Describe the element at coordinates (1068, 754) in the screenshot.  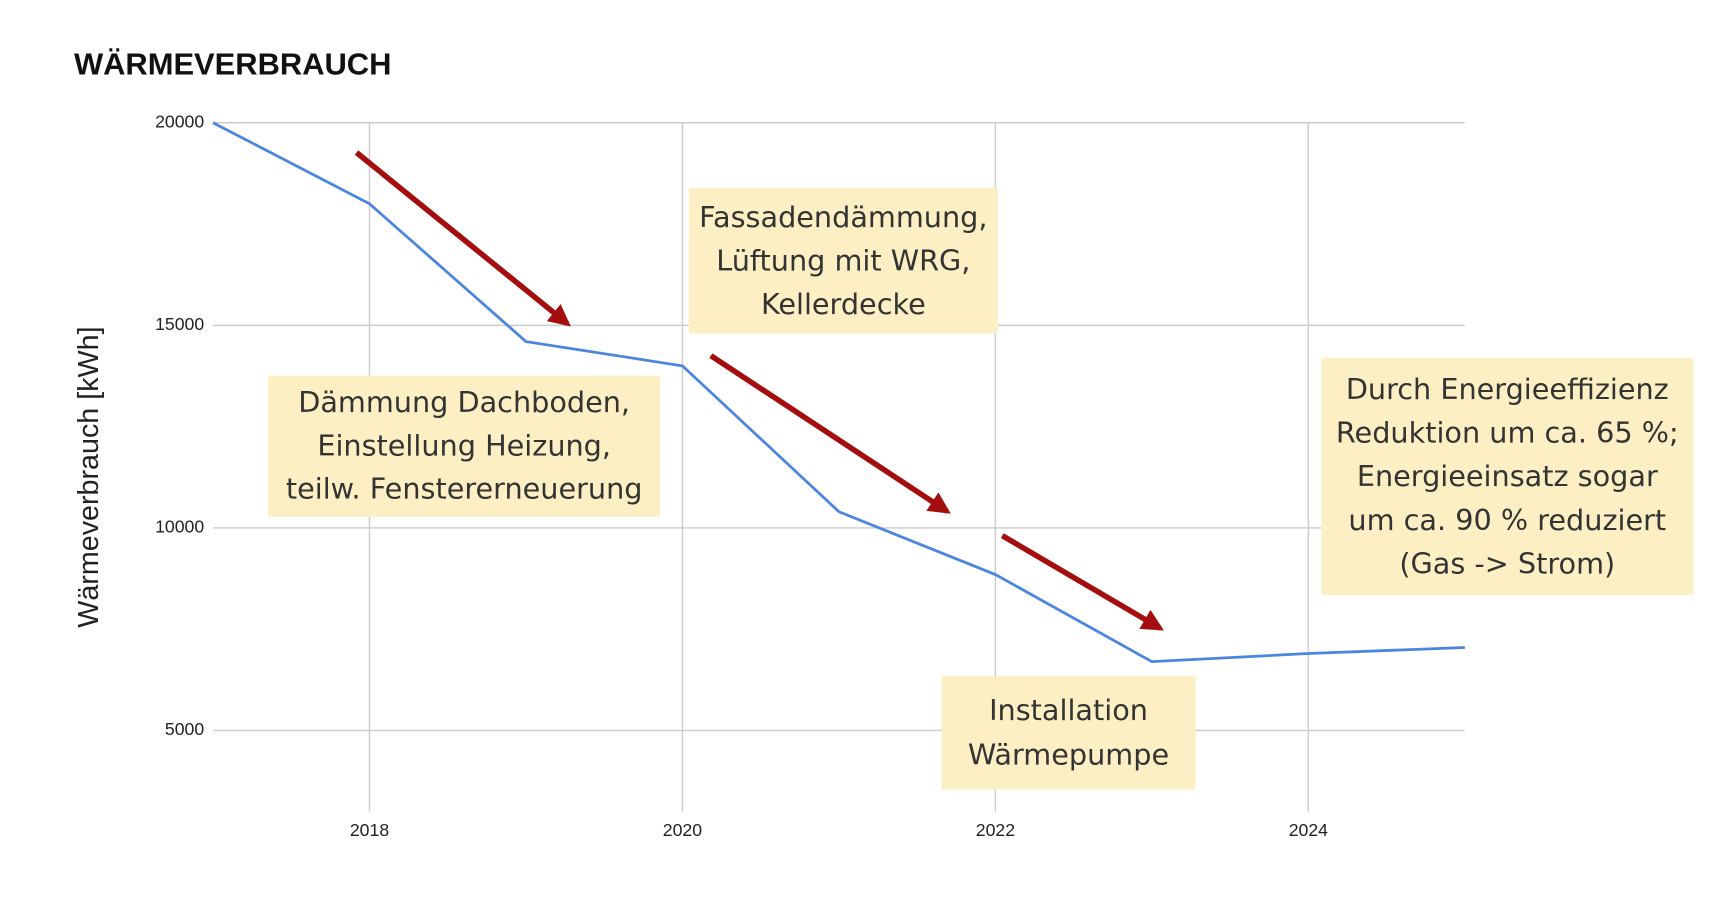
I see `annotation-text: Wärmepumpe` at that location.